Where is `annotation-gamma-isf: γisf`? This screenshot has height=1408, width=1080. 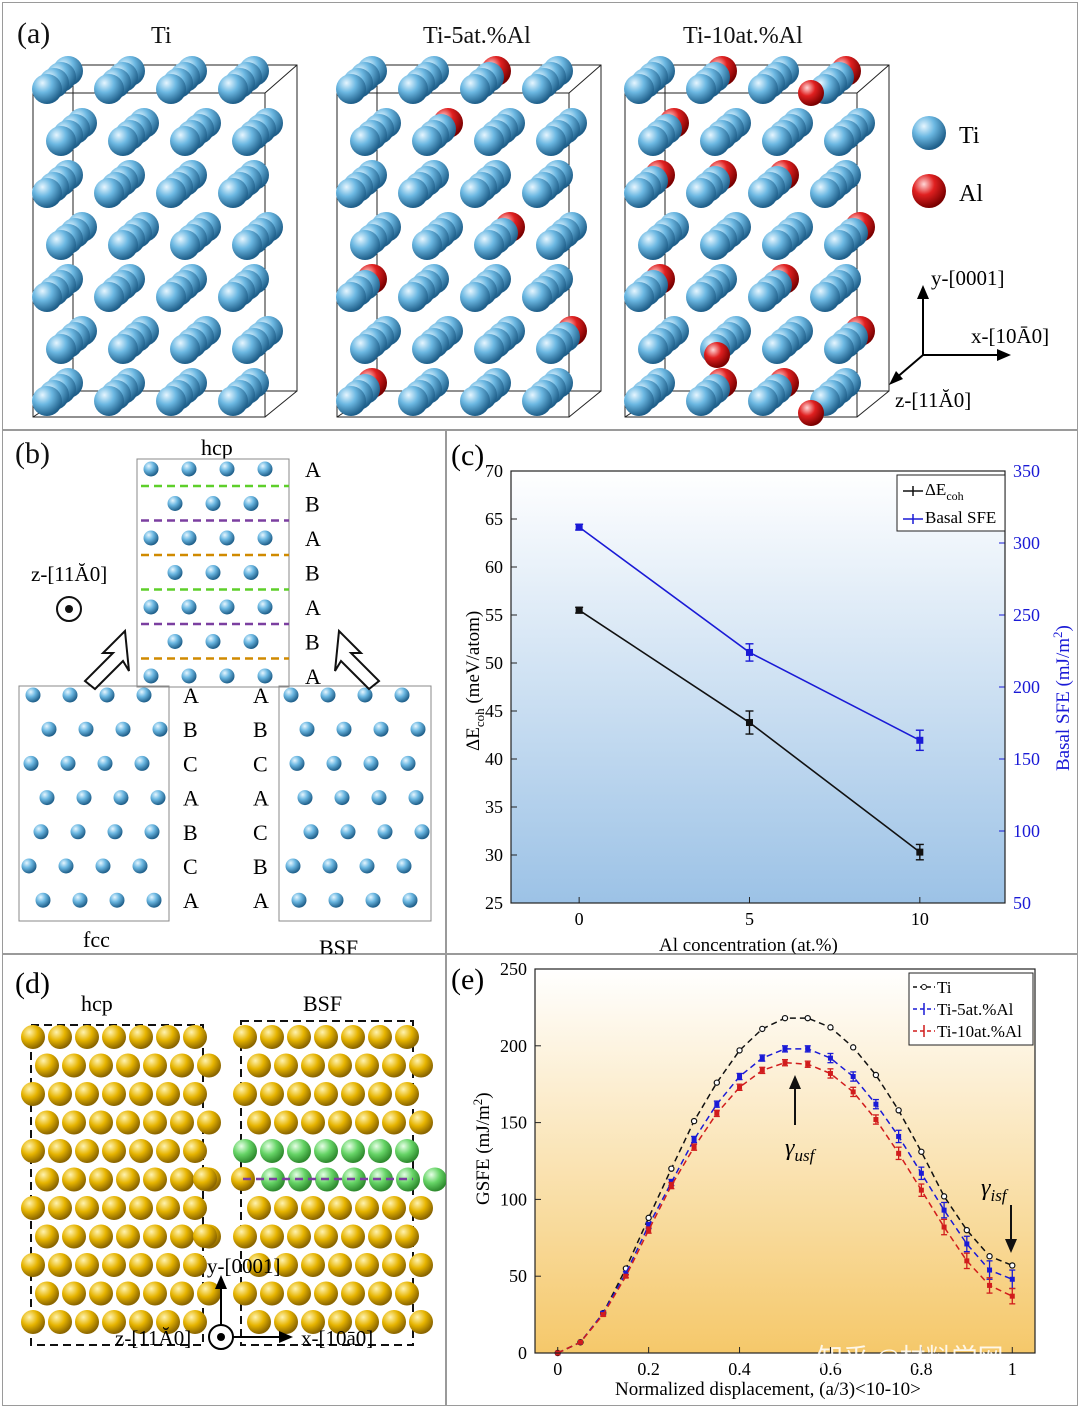
annotation-gamma-isf: γisf is located at coordinates (995, 1190).